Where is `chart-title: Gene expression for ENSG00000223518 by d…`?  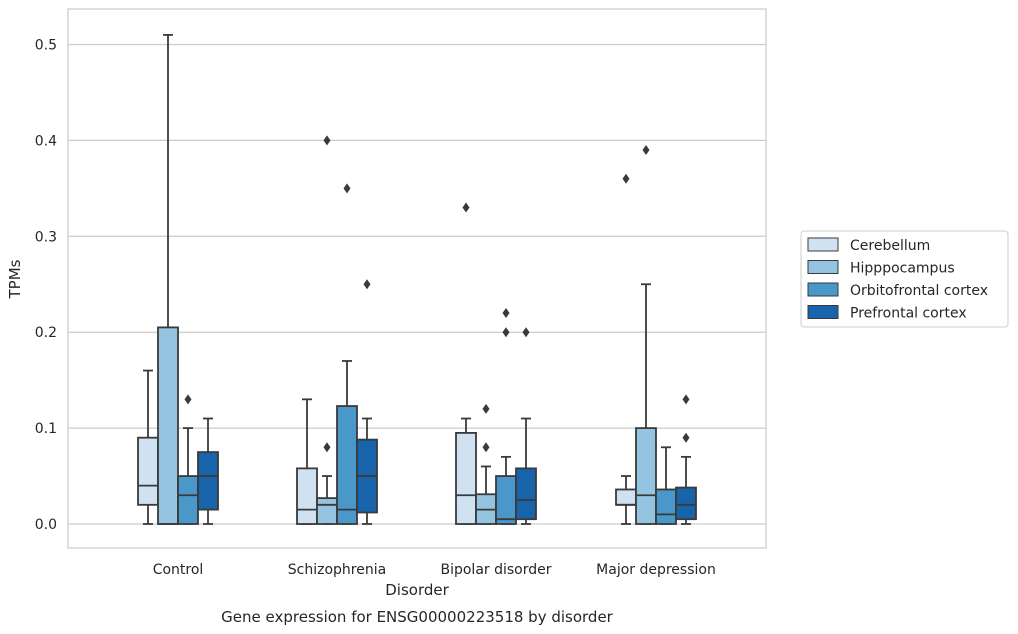
chart-title: Gene expression for ENSG00000223518 by d… is located at coordinates (417, 617).